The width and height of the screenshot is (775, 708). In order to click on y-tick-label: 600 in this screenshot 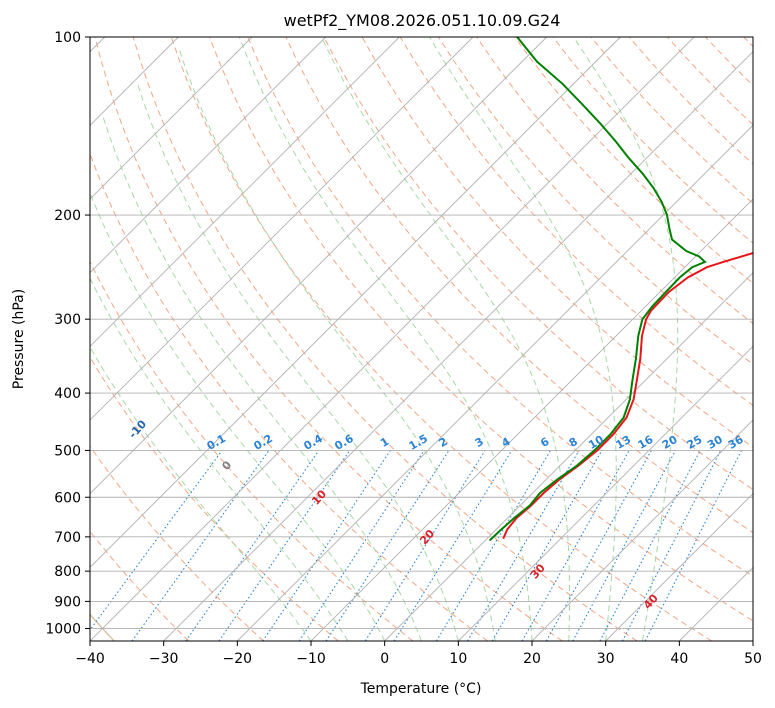, I will do `click(67, 498)`.